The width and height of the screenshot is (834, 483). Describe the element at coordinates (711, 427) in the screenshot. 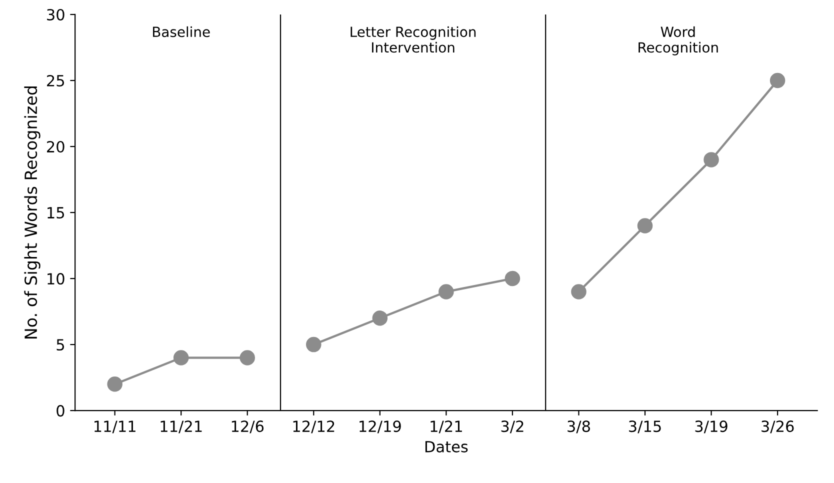

I see `x-tick-label: 3/19` at that location.